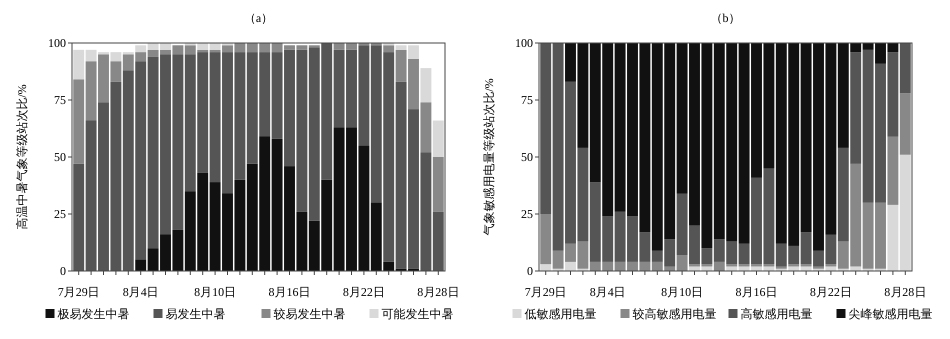  I want to click on legend-label: 尖峰敏感用电量, so click(890, 314).